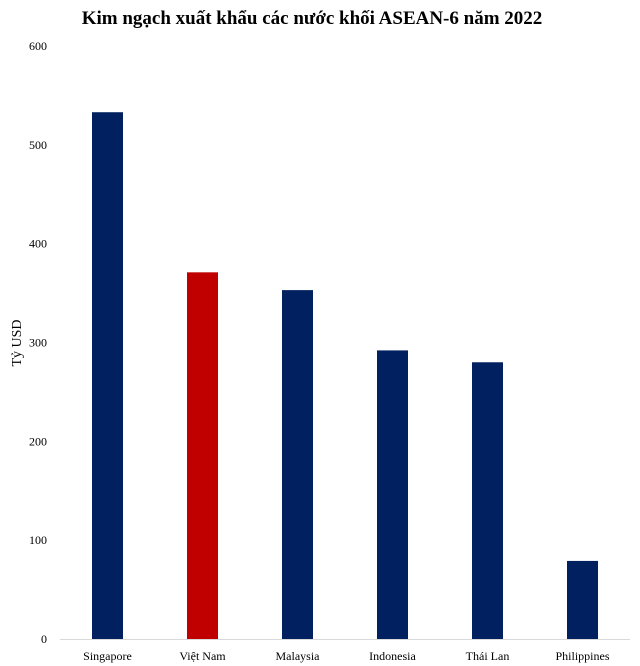  What do you see at coordinates (582, 599) in the screenshot?
I see `bar-philippines` at bounding box center [582, 599].